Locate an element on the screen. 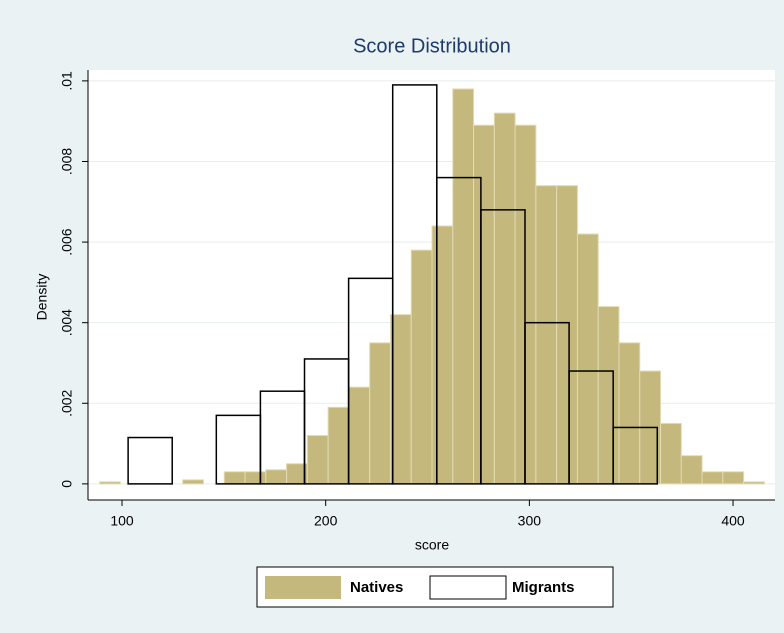 The height and width of the screenshot is (633, 784). y-tick-label: 0 is located at coordinates (67, 484).